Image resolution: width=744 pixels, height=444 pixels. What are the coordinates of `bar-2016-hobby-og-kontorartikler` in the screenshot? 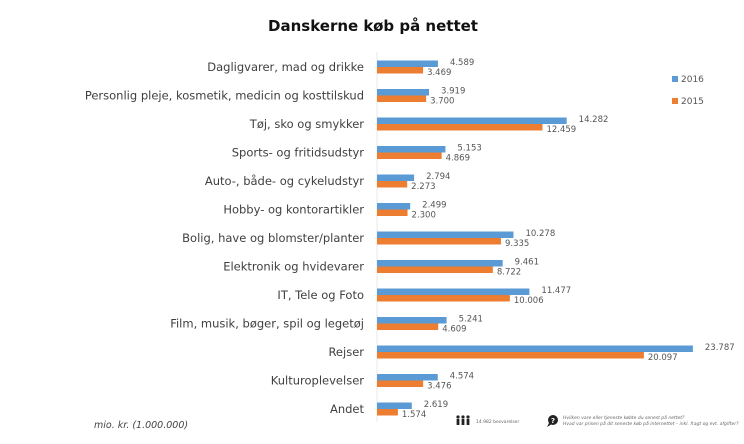 It's located at (394, 206).